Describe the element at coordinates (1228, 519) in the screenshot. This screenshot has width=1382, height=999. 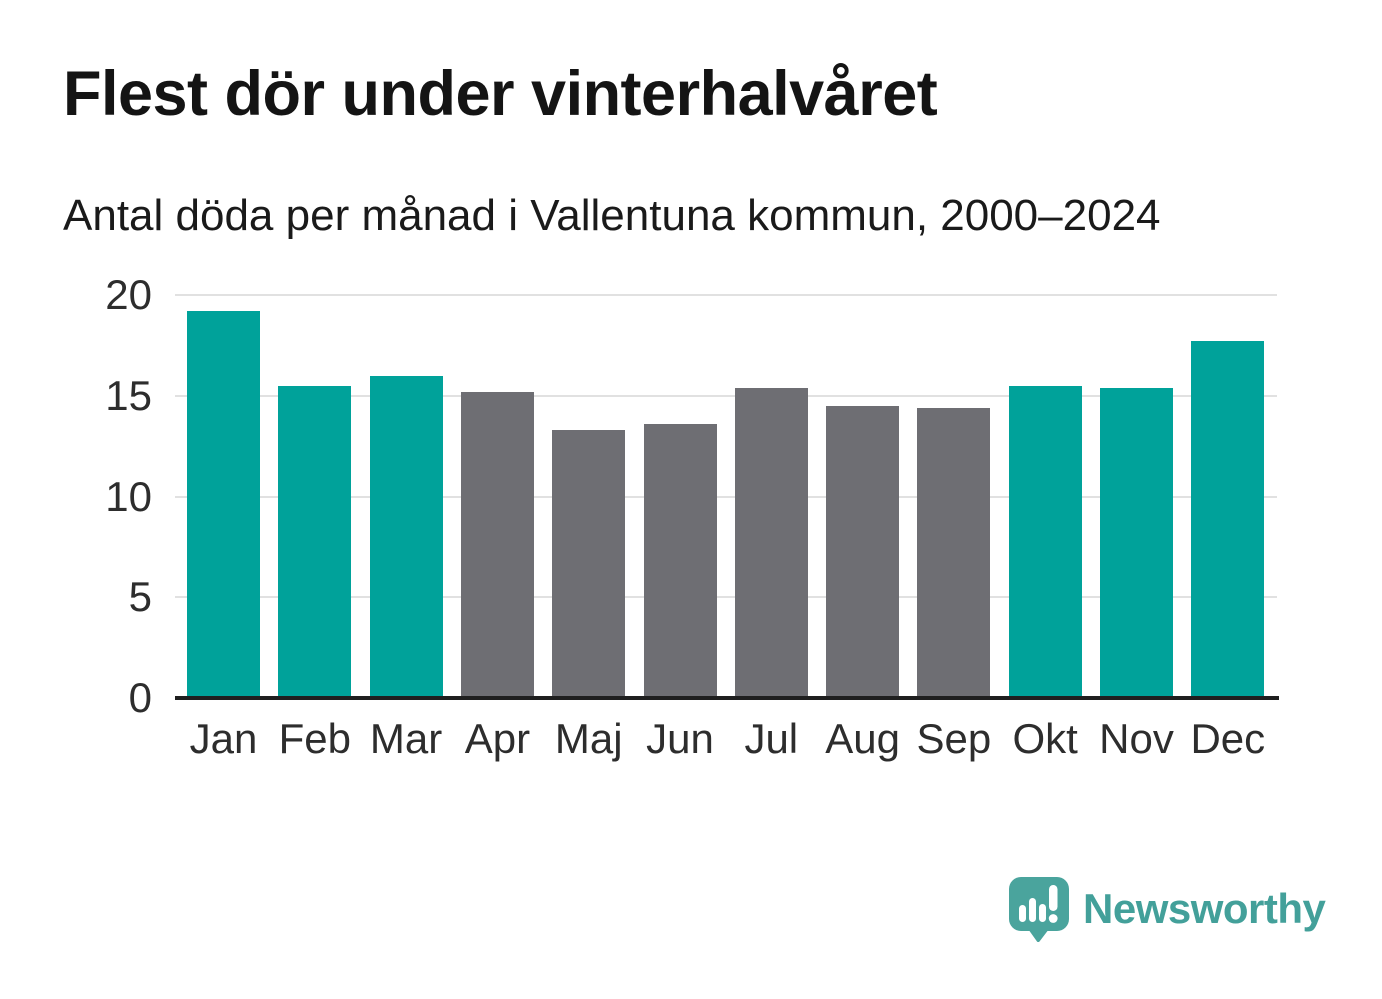
I see `bar-dec` at that location.